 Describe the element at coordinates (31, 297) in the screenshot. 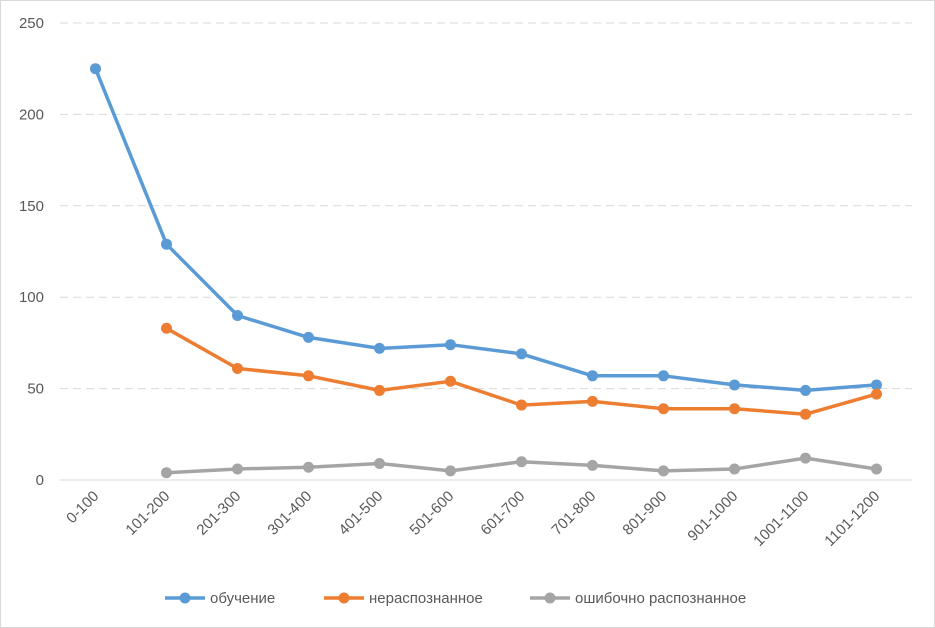

I see `y-tick-label: 100` at that location.